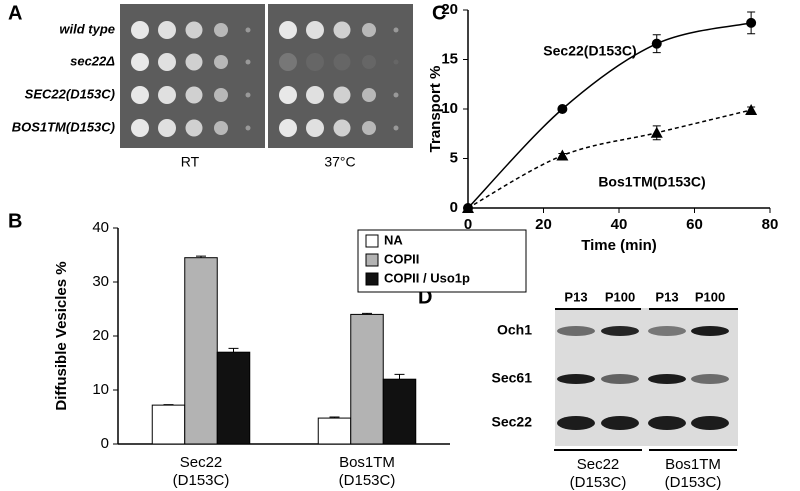  Describe the element at coordinates (190, 162) in the screenshot. I see `condition-label: RT` at that location.